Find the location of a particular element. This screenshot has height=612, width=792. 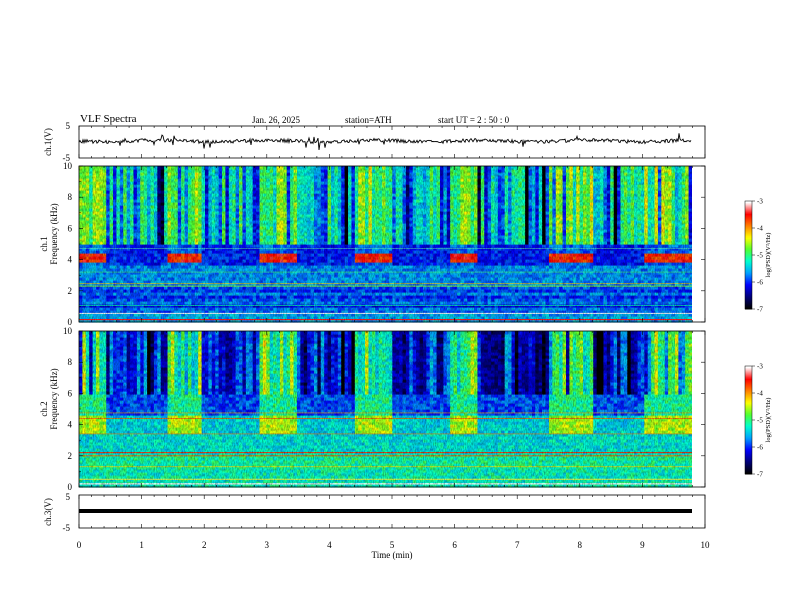

ch1-waveform-ytick-bottom: -5 is located at coordinates (67, 158).